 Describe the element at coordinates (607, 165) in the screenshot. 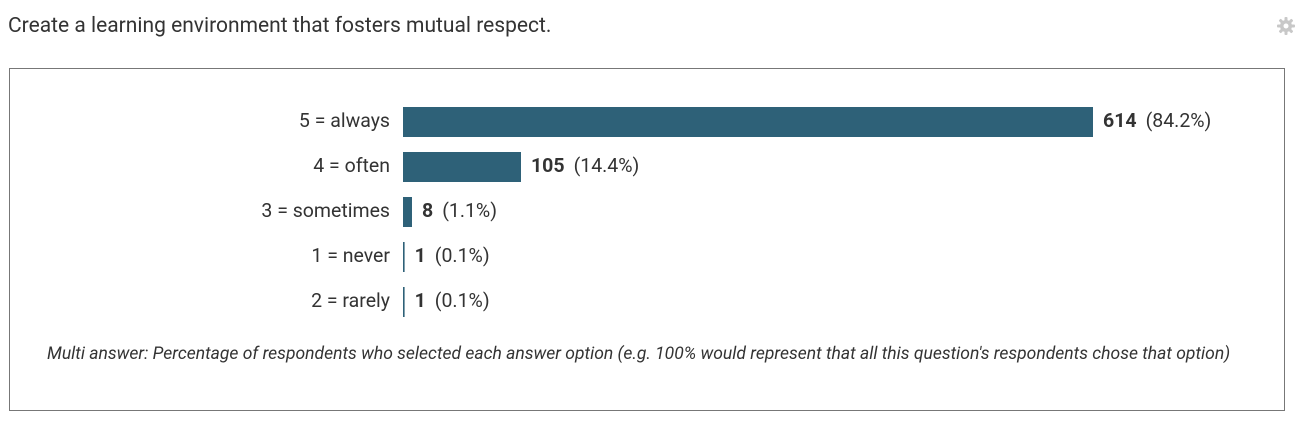

I see `percent-label: (14.4%)` at that location.